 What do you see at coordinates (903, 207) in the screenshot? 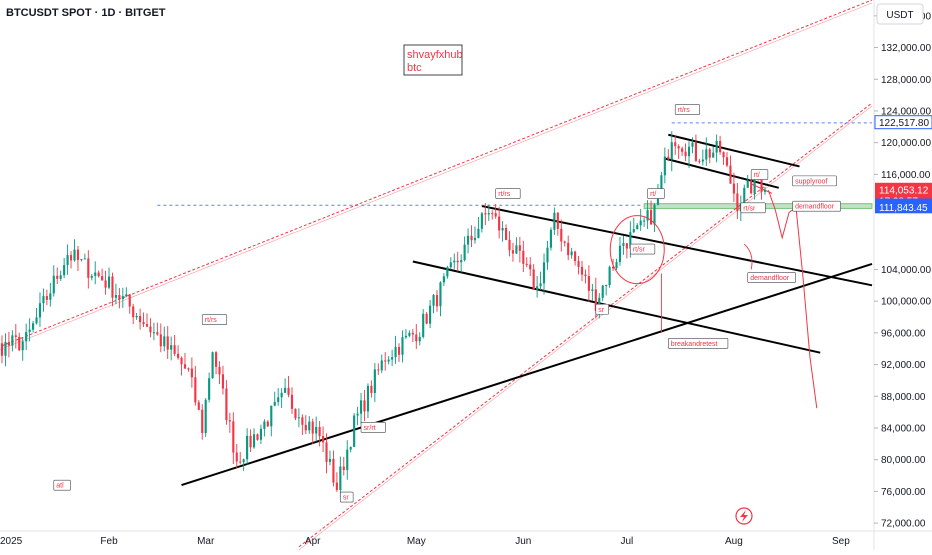
I see `price-tag: 111,843.45` at bounding box center [903, 207].